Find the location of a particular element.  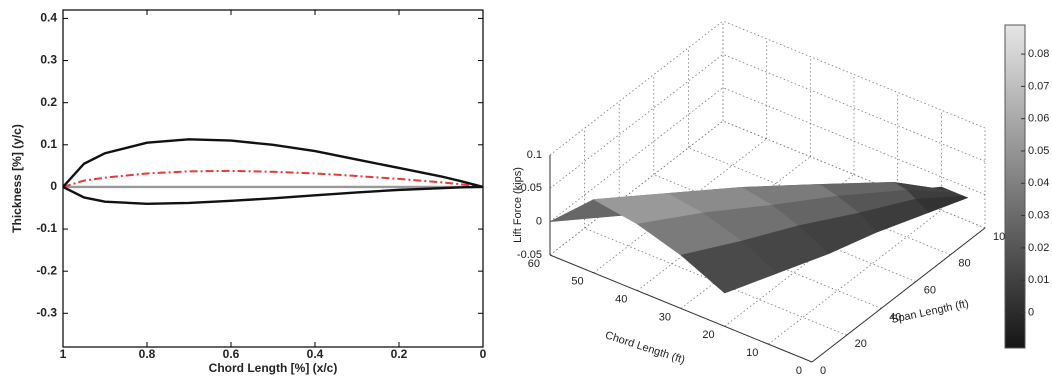

z-axis-label: Lift Force (kips) is located at coordinates (518, 205).